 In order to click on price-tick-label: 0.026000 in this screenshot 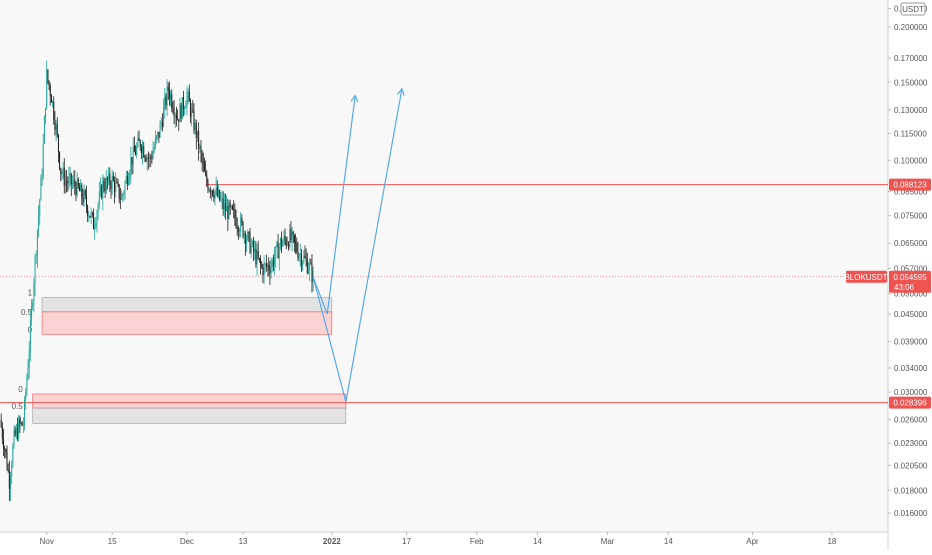, I will do `click(911, 420)`.